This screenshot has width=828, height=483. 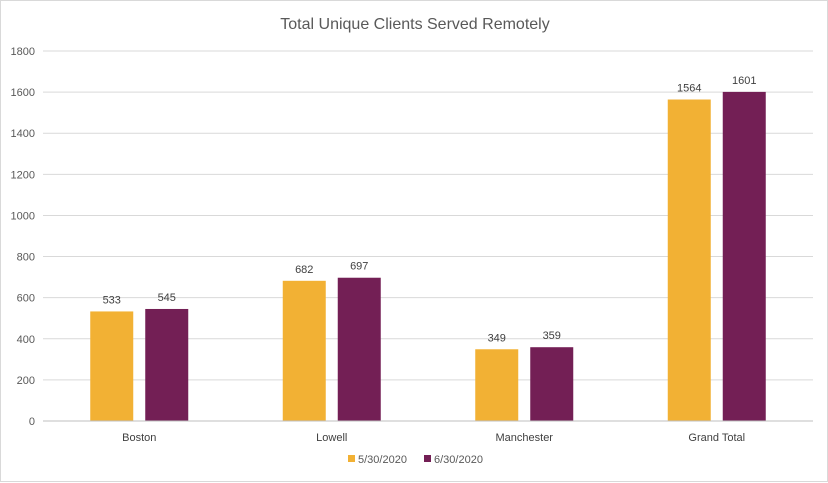 What do you see at coordinates (304, 270) in the screenshot?
I see `data-label: 682` at bounding box center [304, 270].